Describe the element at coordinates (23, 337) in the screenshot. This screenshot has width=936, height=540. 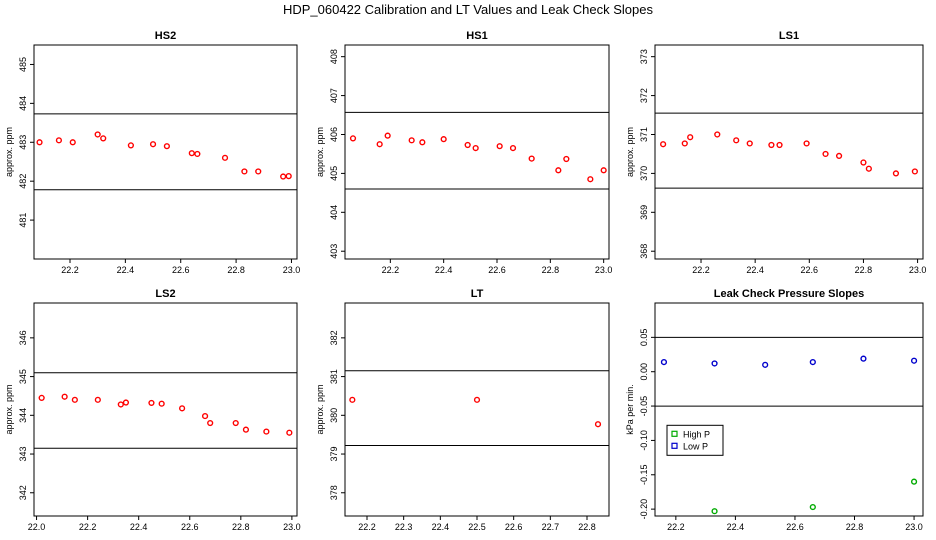
I see `y-tick-label: 346` at that location.